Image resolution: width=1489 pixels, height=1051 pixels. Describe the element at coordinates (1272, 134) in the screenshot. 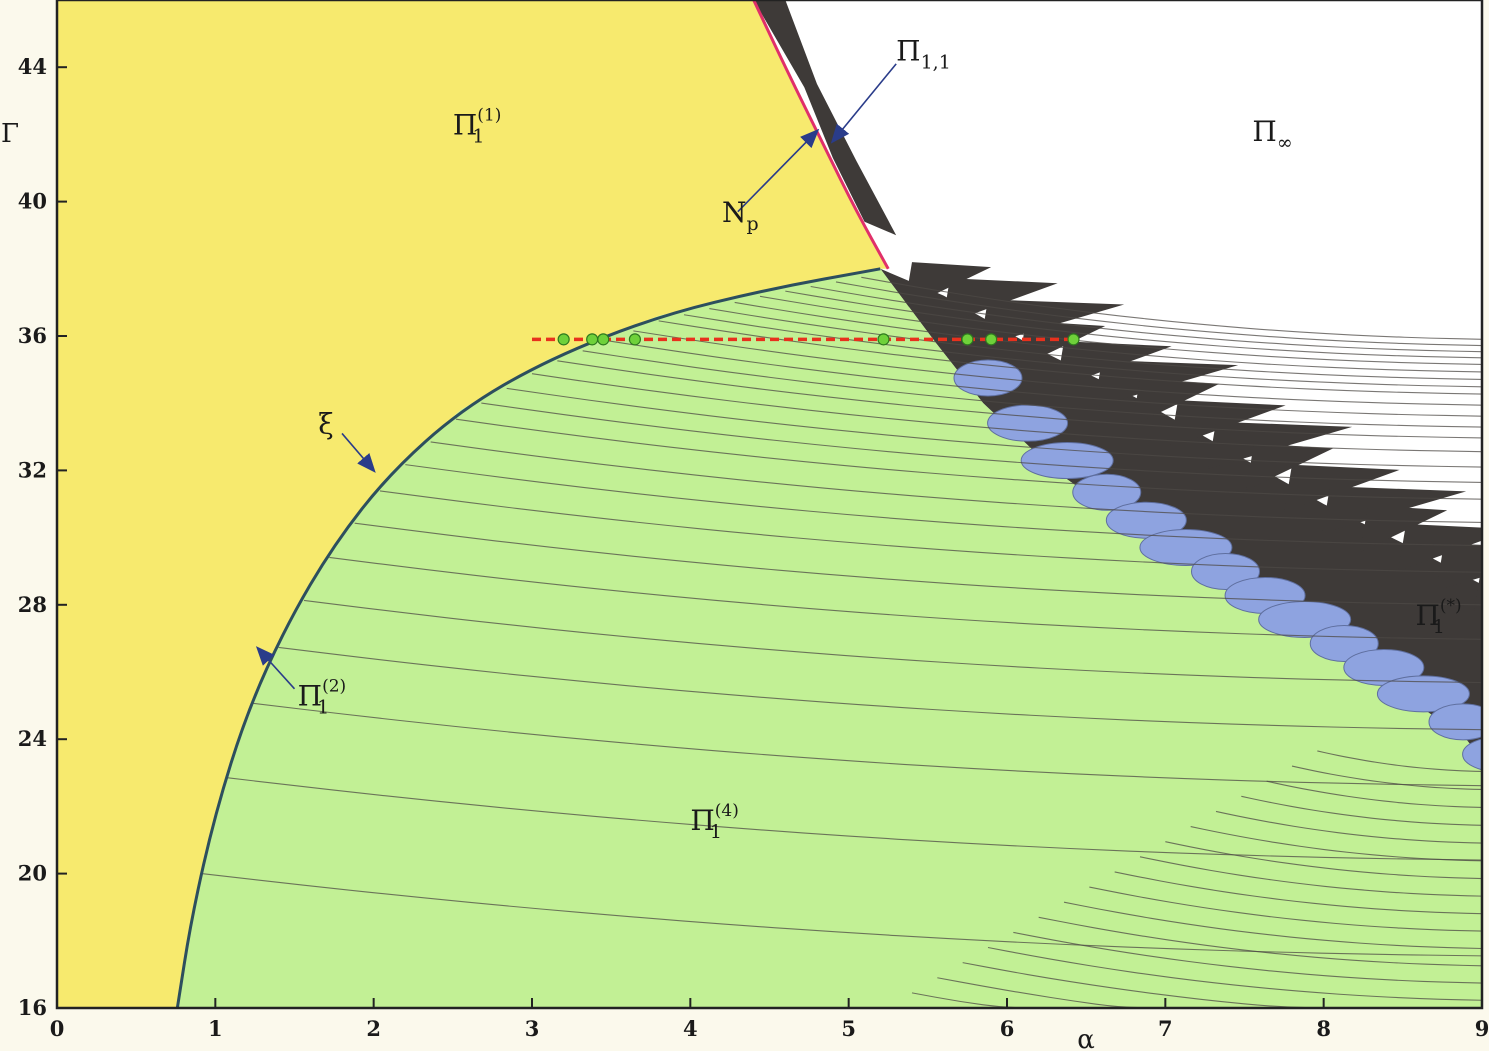

I see `label-pi-inf: Π∞` at that location.